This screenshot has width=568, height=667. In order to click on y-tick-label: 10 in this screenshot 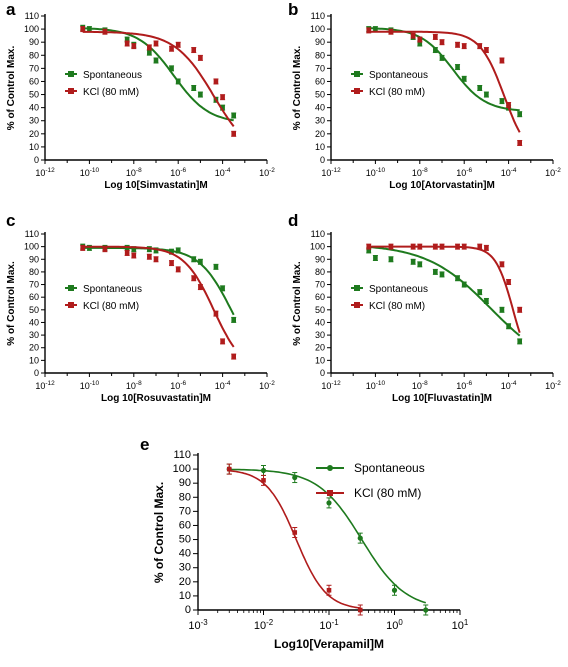, I will do `click(34, 360)`.